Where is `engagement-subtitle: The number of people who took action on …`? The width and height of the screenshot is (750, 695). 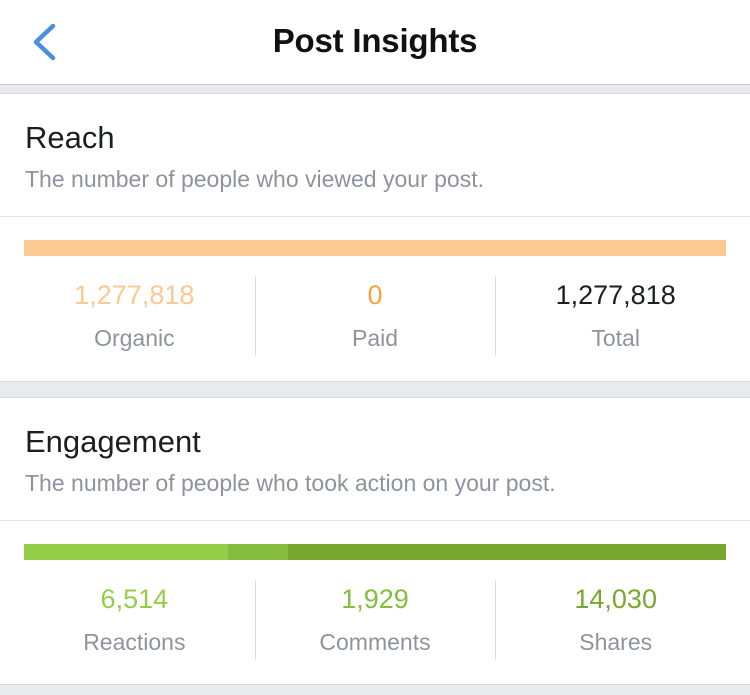 engagement-subtitle: The number of people who took action on … is located at coordinates (290, 483).